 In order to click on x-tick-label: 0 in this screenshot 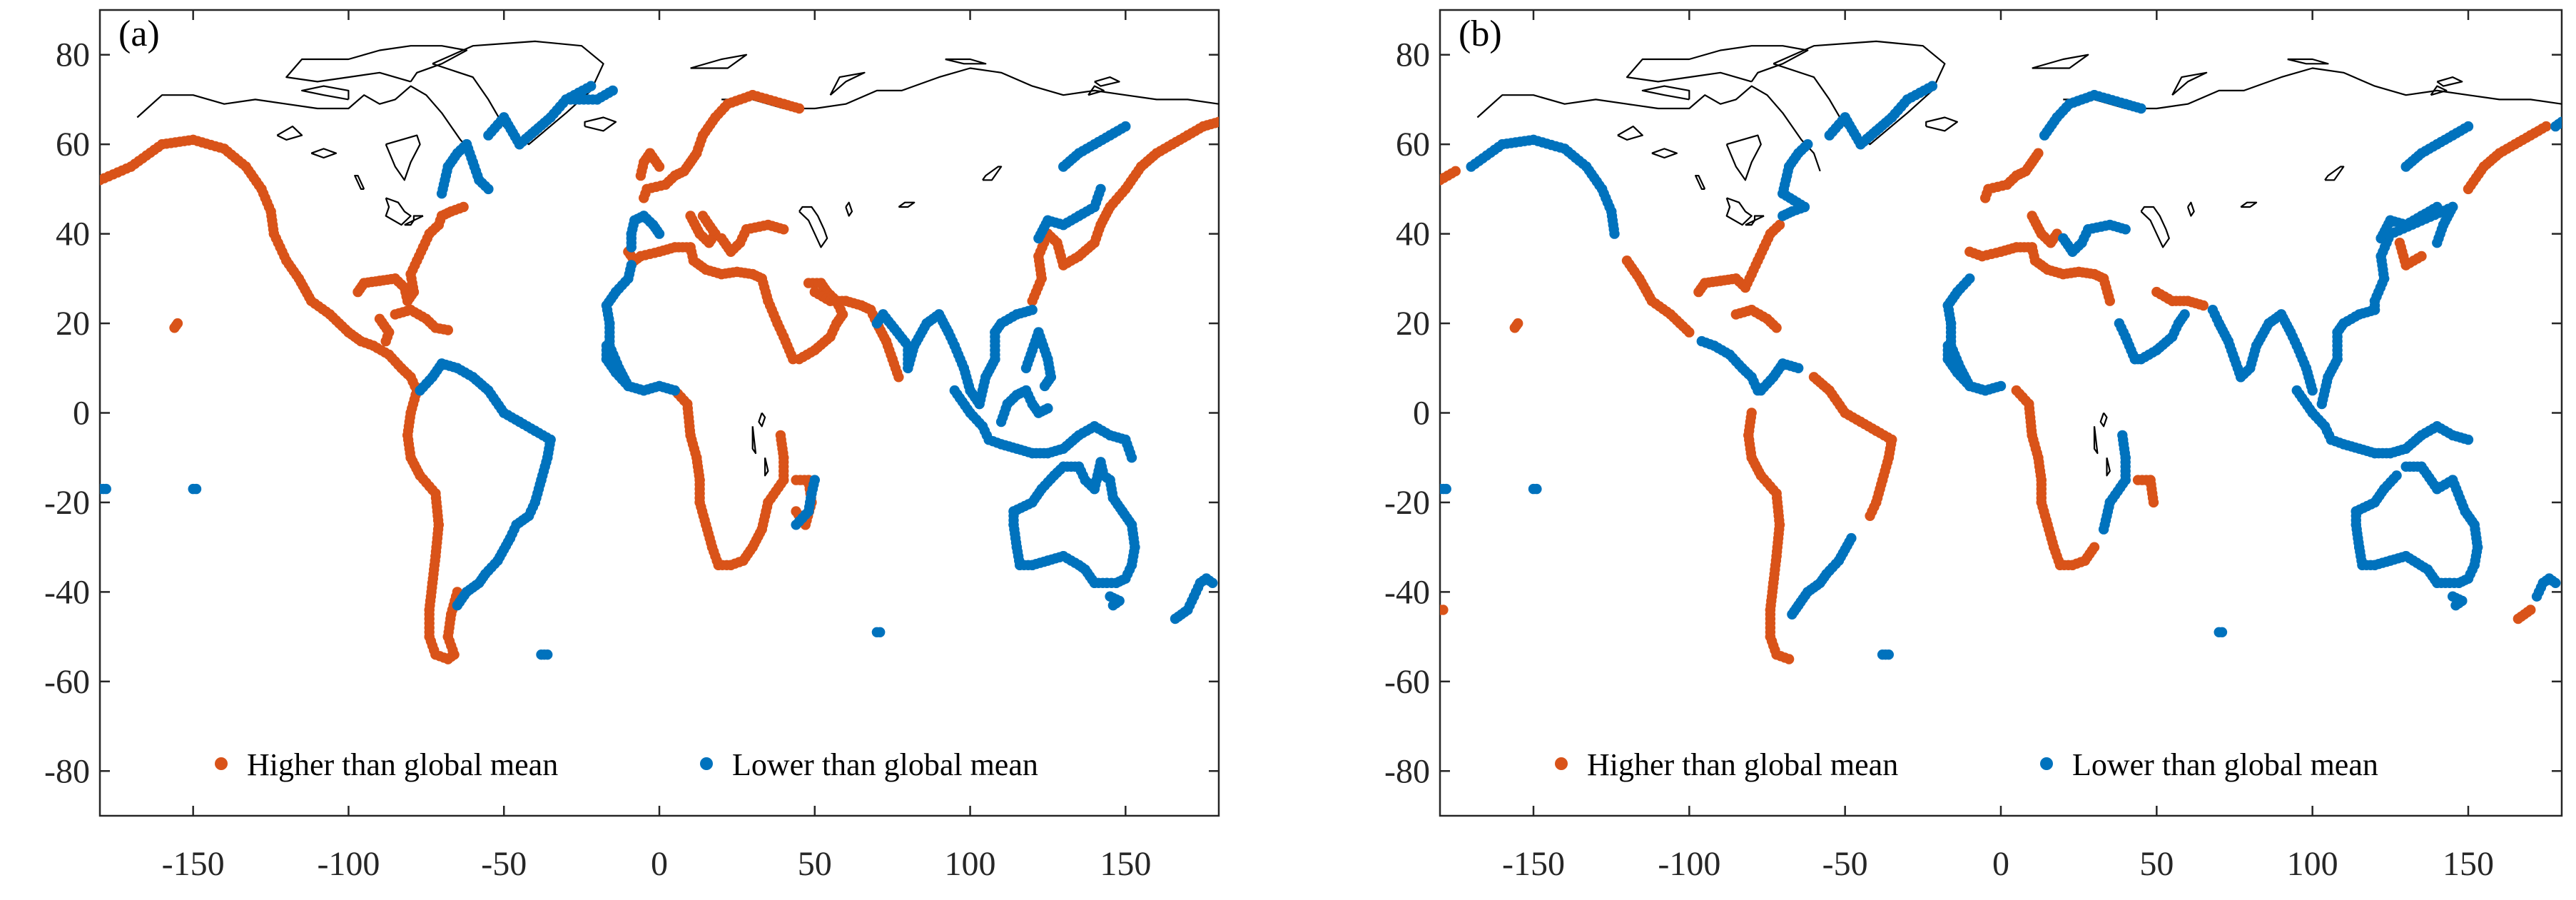, I will do `click(659, 864)`.